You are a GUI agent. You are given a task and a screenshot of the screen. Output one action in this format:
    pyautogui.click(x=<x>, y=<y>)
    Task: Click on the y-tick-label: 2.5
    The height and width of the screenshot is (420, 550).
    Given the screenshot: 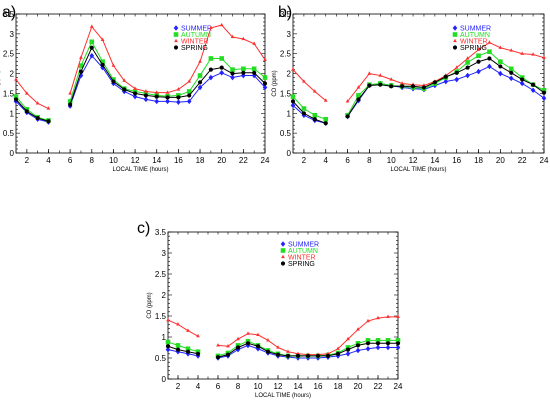 What is the action you would take?
    pyautogui.click(x=161, y=274)
    